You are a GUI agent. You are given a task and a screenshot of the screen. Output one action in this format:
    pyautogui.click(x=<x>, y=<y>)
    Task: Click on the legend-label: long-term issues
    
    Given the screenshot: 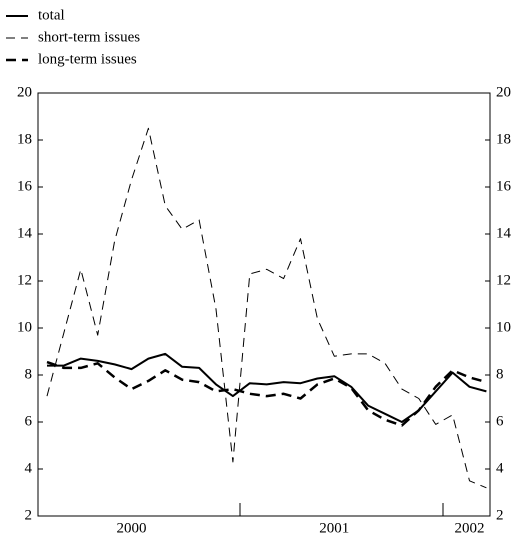 What is the action you would take?
    pyautogui.click(x=87, y=59)
    